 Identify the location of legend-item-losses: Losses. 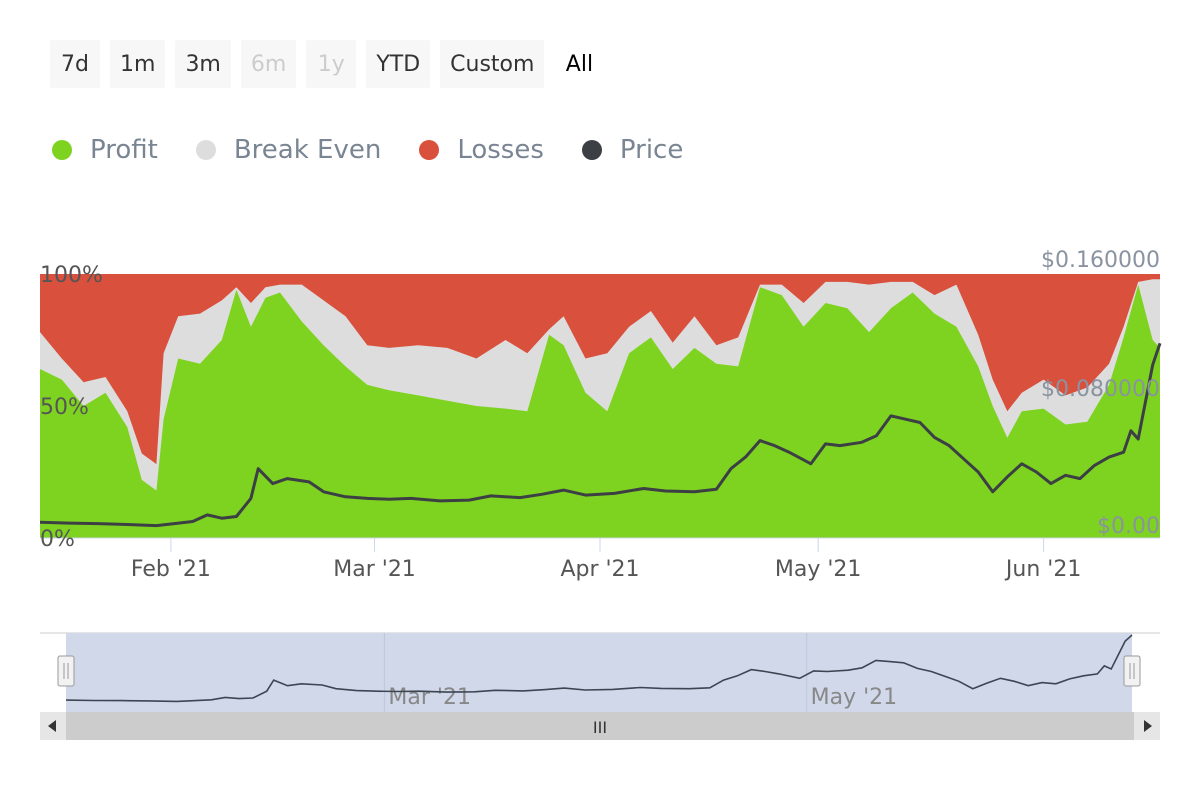
(481, 150).